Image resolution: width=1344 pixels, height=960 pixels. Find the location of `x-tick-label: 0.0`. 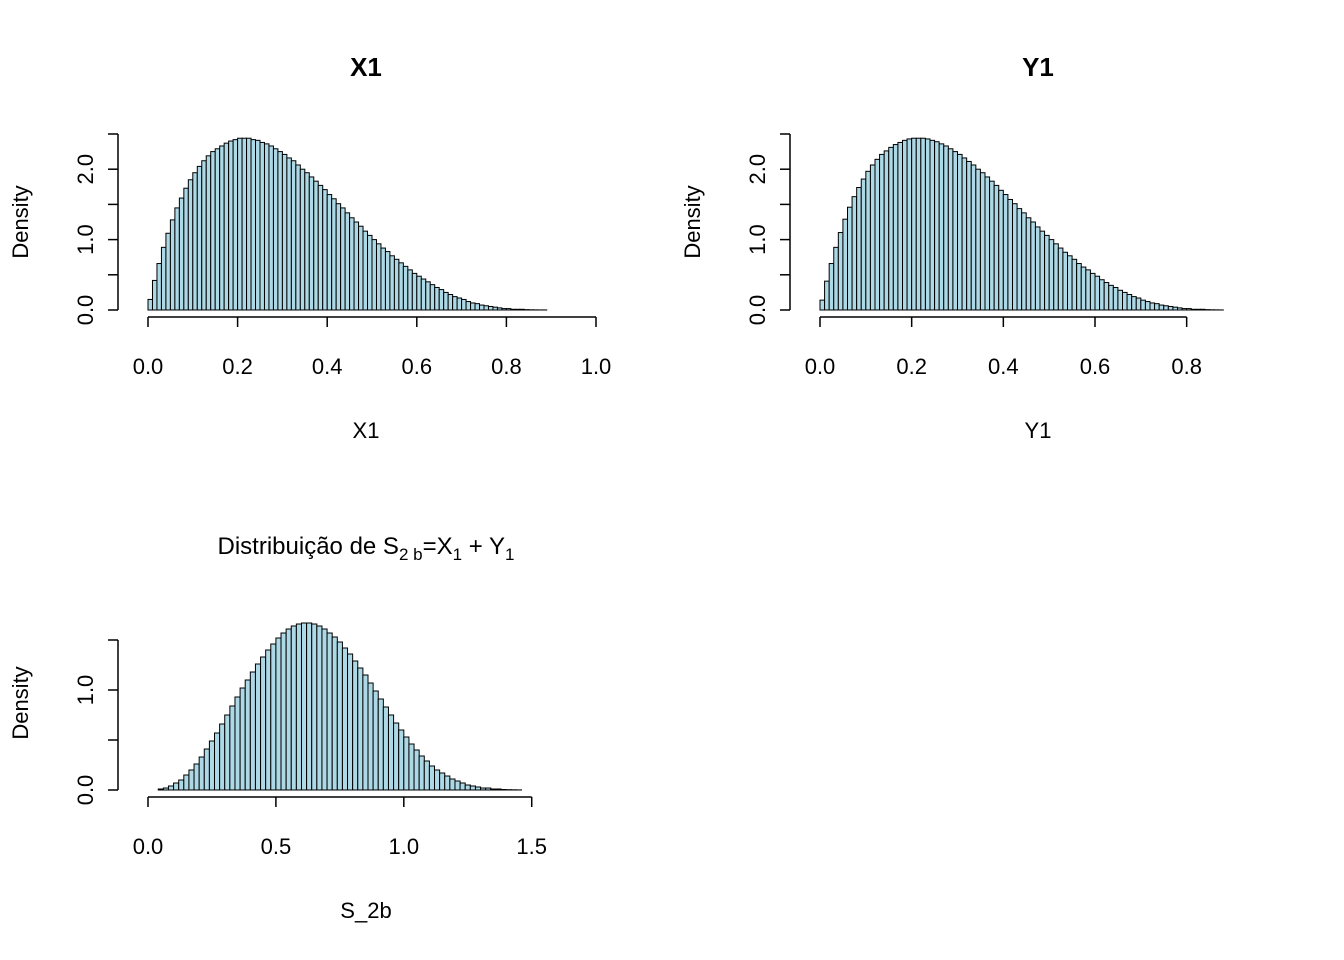

x-tick-label: 0.0 is located at coordinates (148, 846).